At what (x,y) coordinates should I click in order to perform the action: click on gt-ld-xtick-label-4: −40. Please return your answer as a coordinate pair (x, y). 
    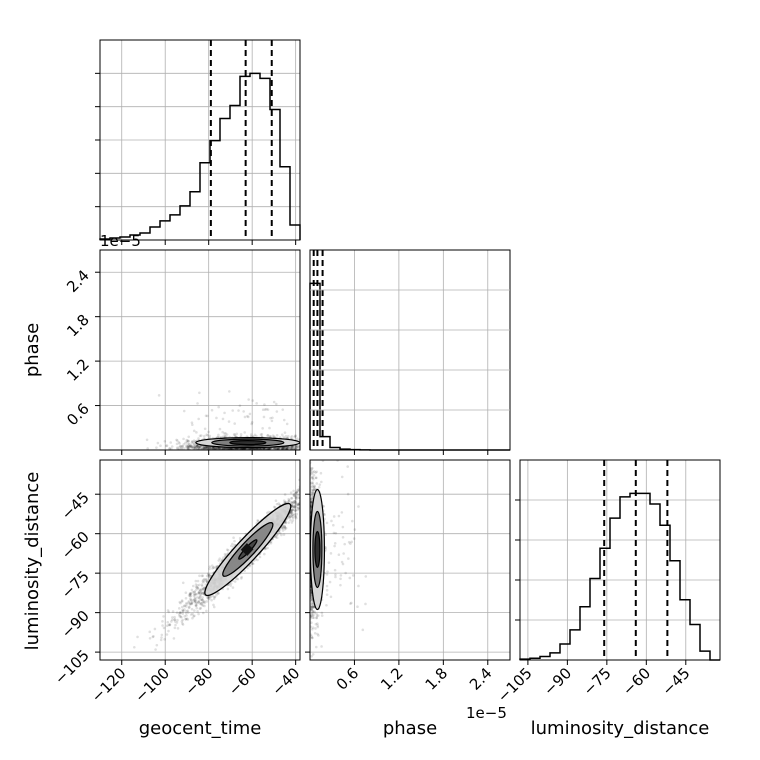
    Looking at the image, I should click on (285, 681).